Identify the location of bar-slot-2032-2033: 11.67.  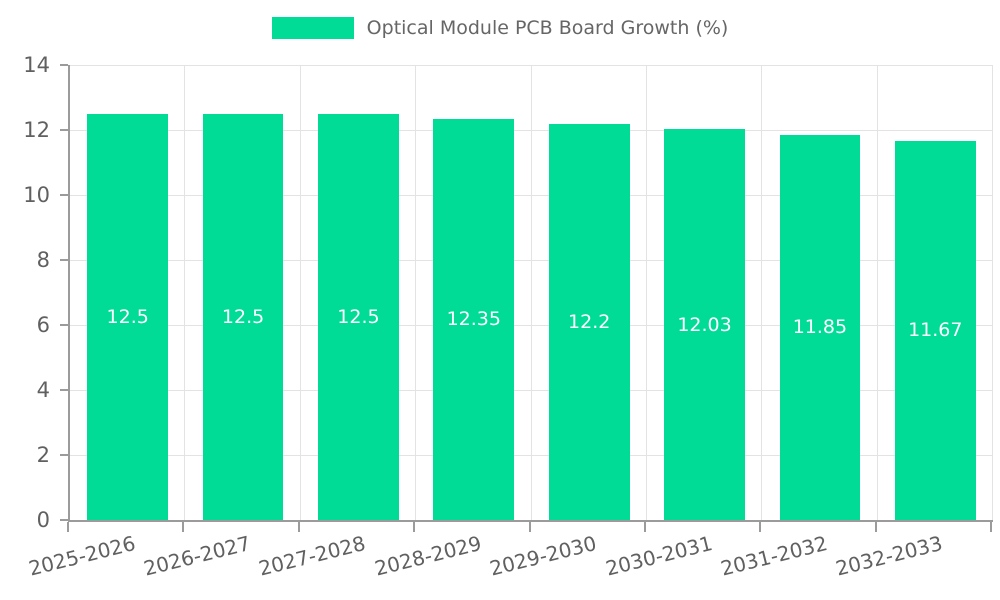
(935, 292).